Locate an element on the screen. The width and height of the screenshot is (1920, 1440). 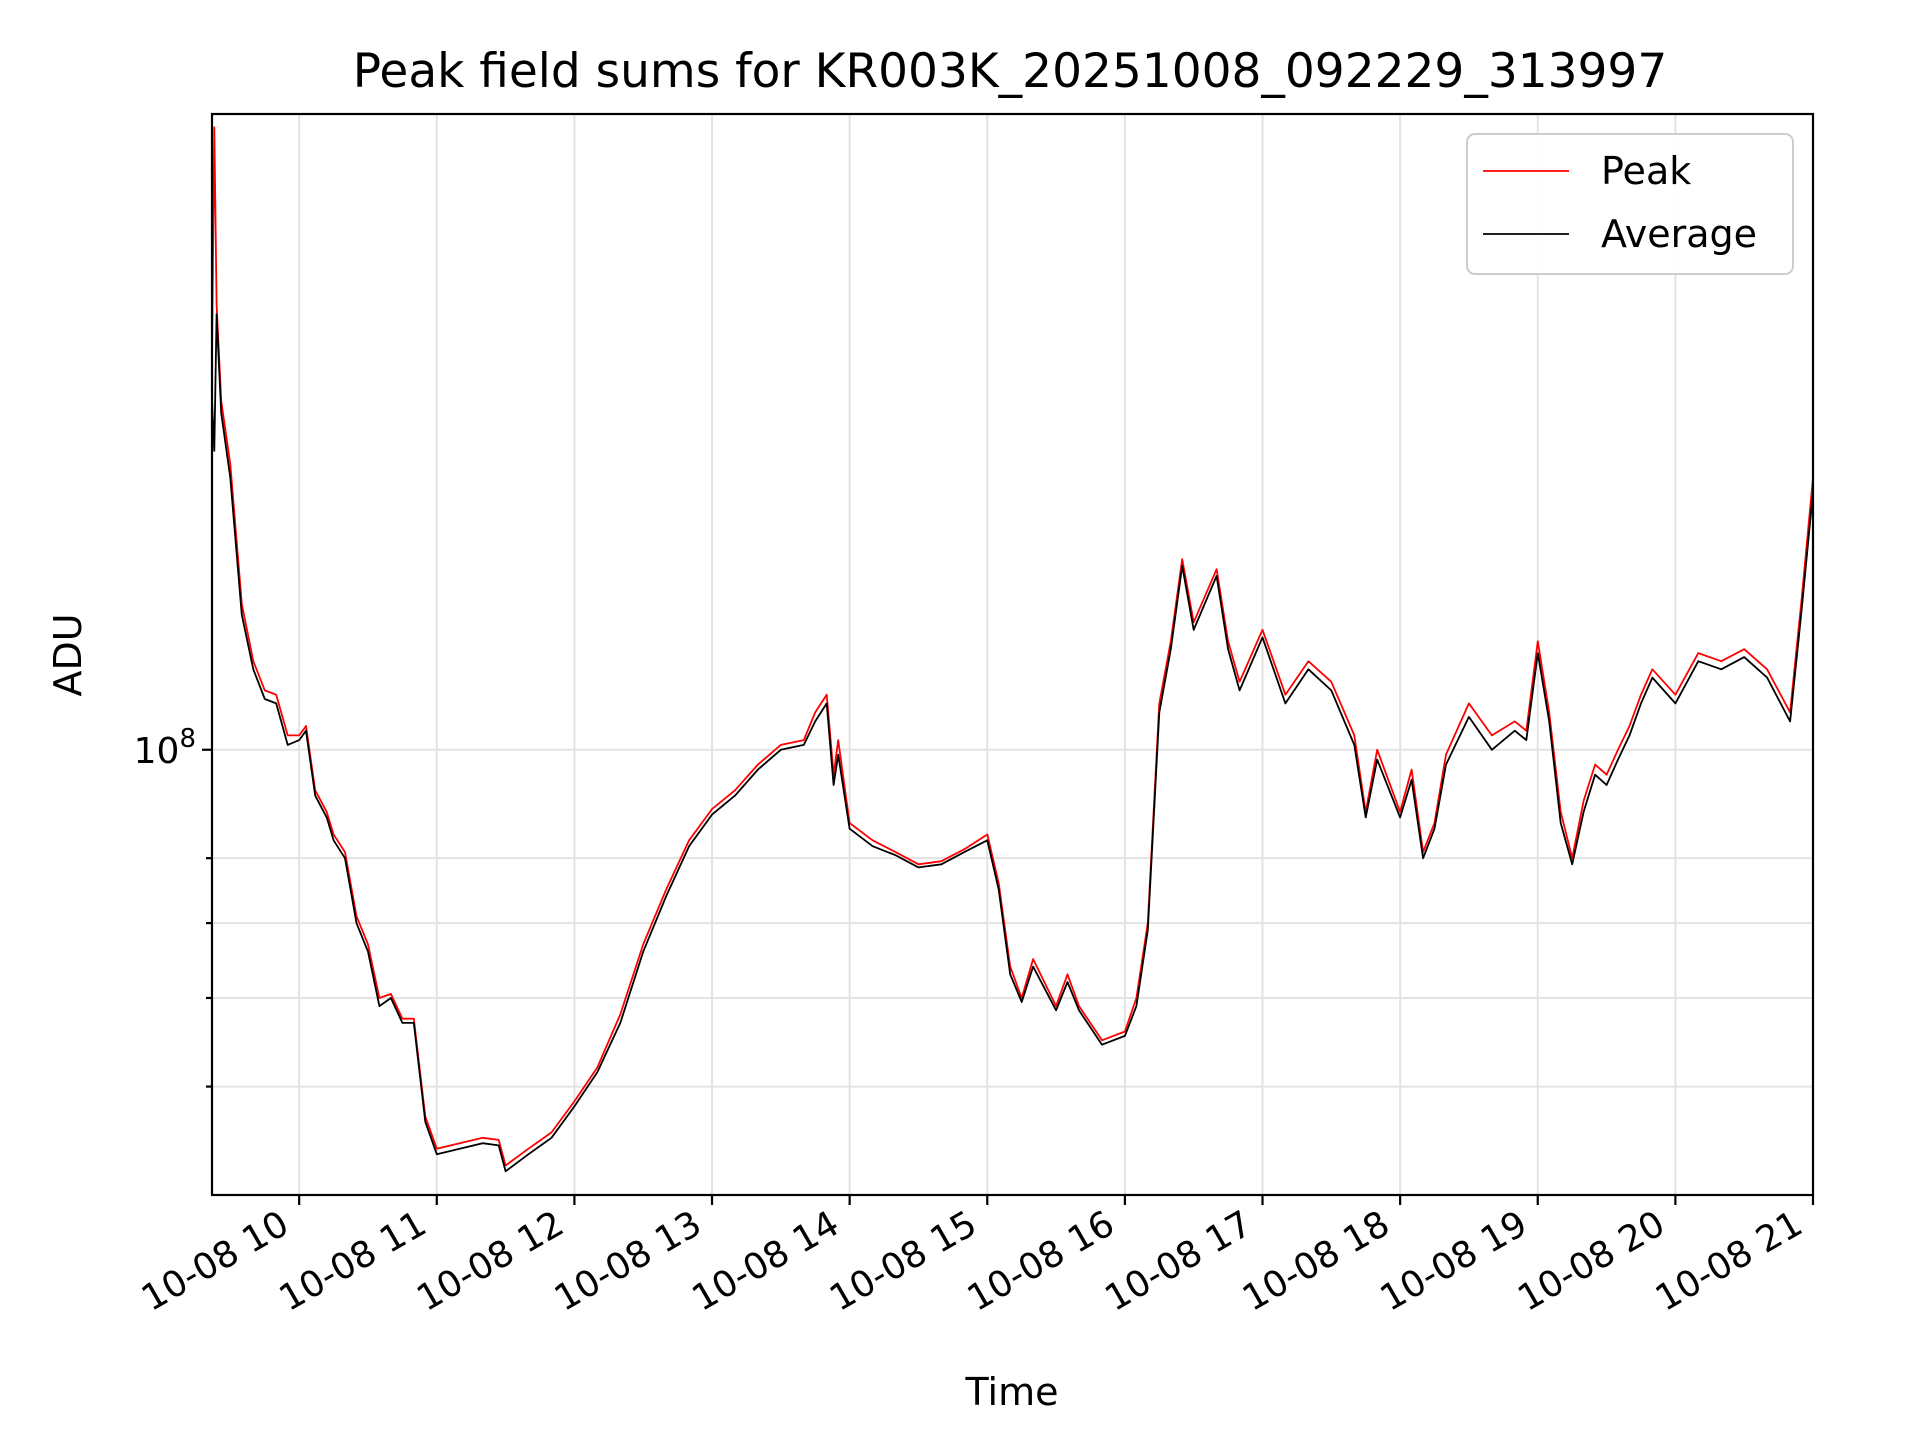
x-tick-label: 10-08 17 is located at coordinates (1178, 1261).